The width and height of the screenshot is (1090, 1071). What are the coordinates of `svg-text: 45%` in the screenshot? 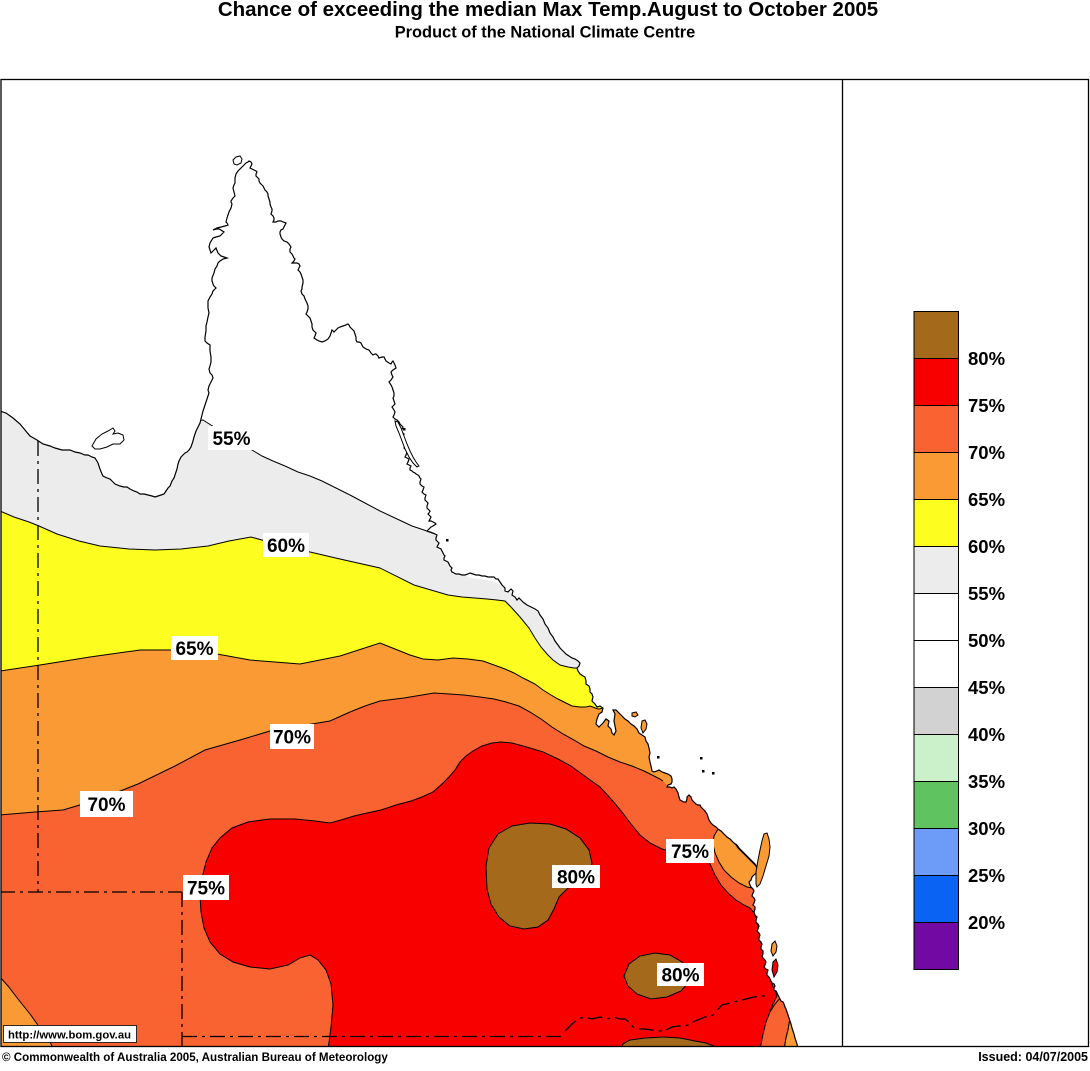 It's located at (986, 687).